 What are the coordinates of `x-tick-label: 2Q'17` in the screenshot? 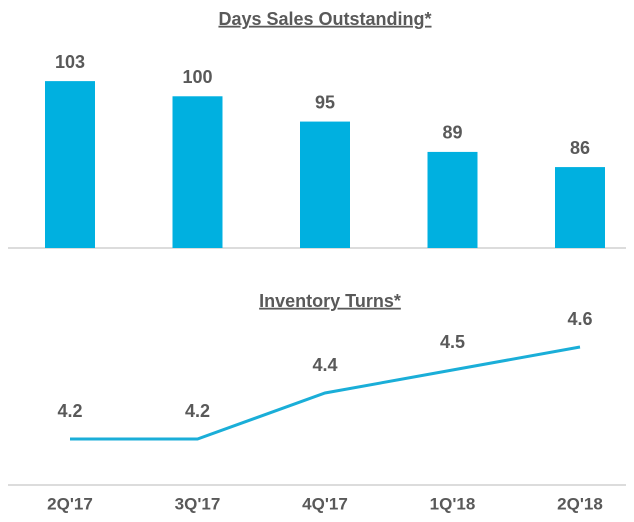 It's located at (70, 503).